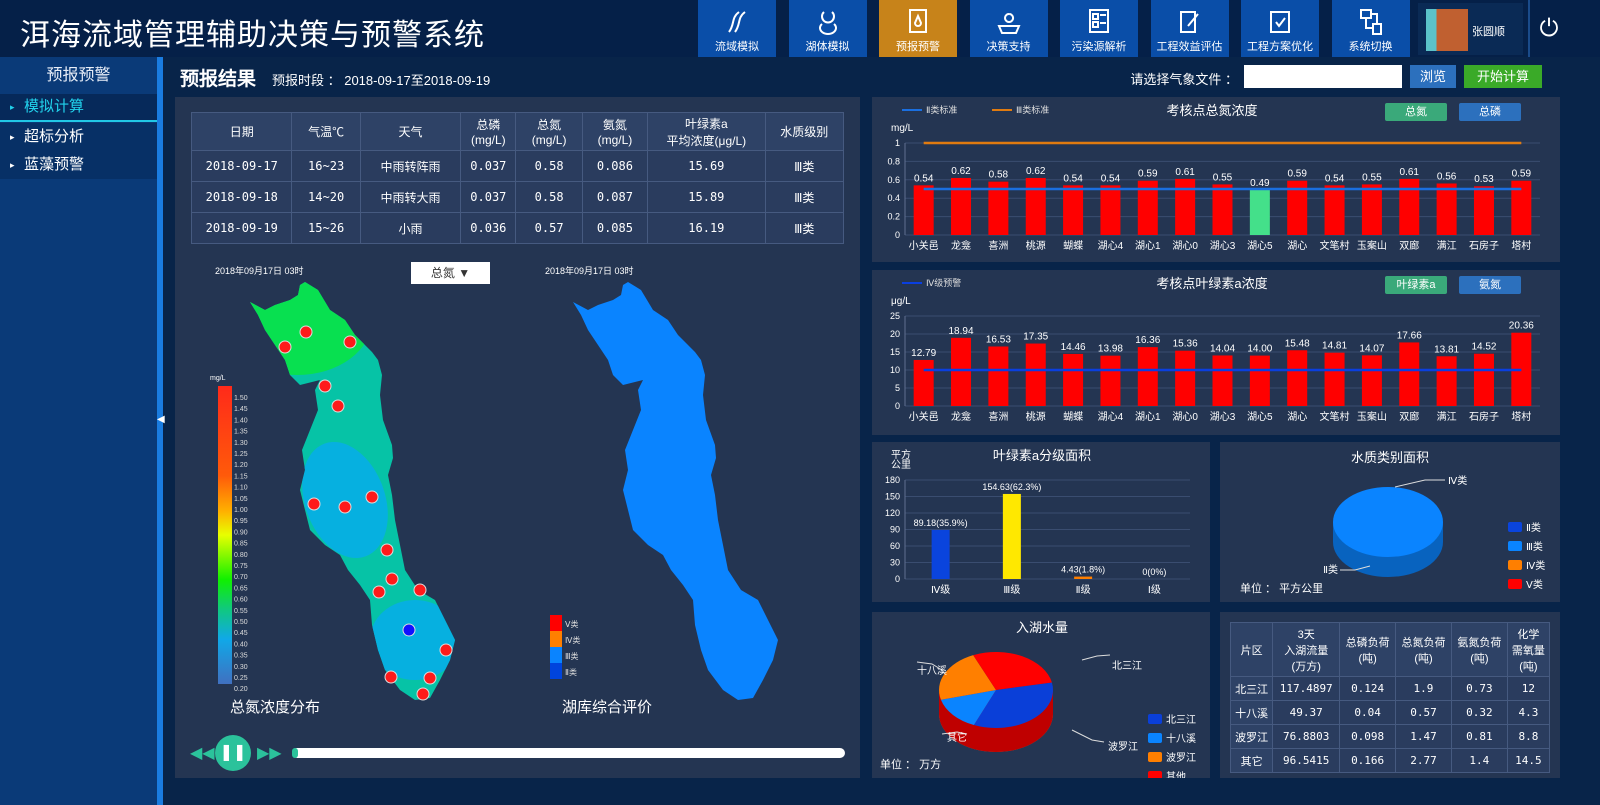  I want to click on x-tick-label: Ⅳ级, so click(940, 590).